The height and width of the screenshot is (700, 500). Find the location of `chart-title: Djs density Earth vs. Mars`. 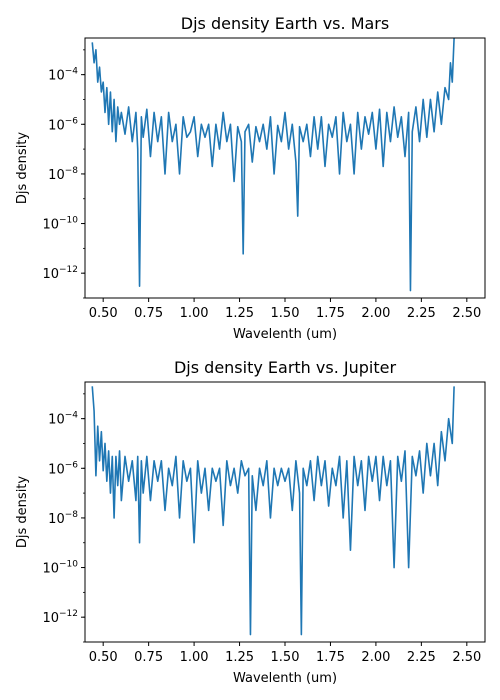

chart-title: Djs density Earth vs. Mars is located at coordinates (285, 23).